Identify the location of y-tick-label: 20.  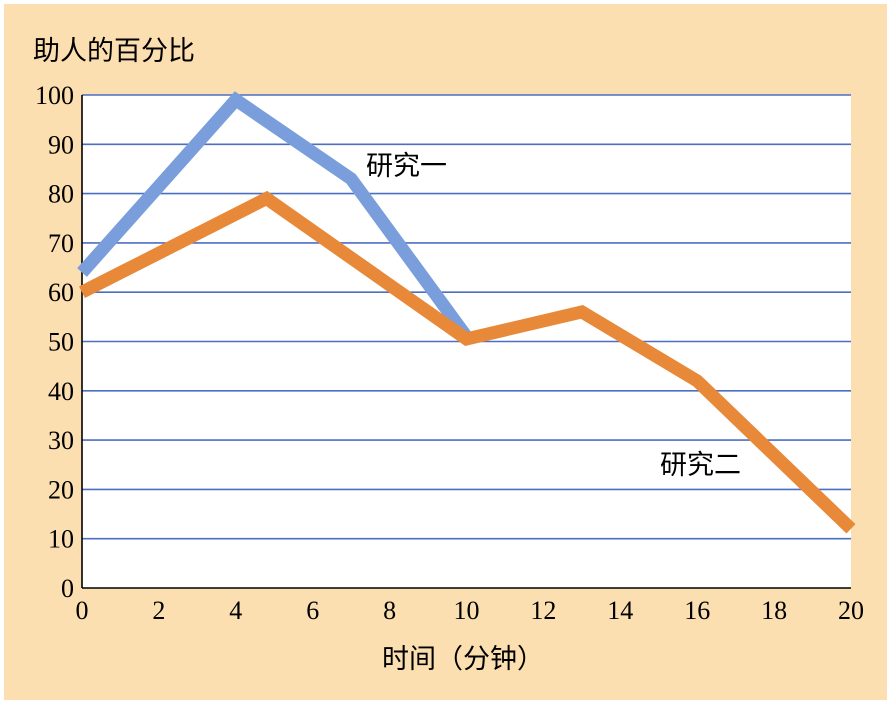
(61, 489).